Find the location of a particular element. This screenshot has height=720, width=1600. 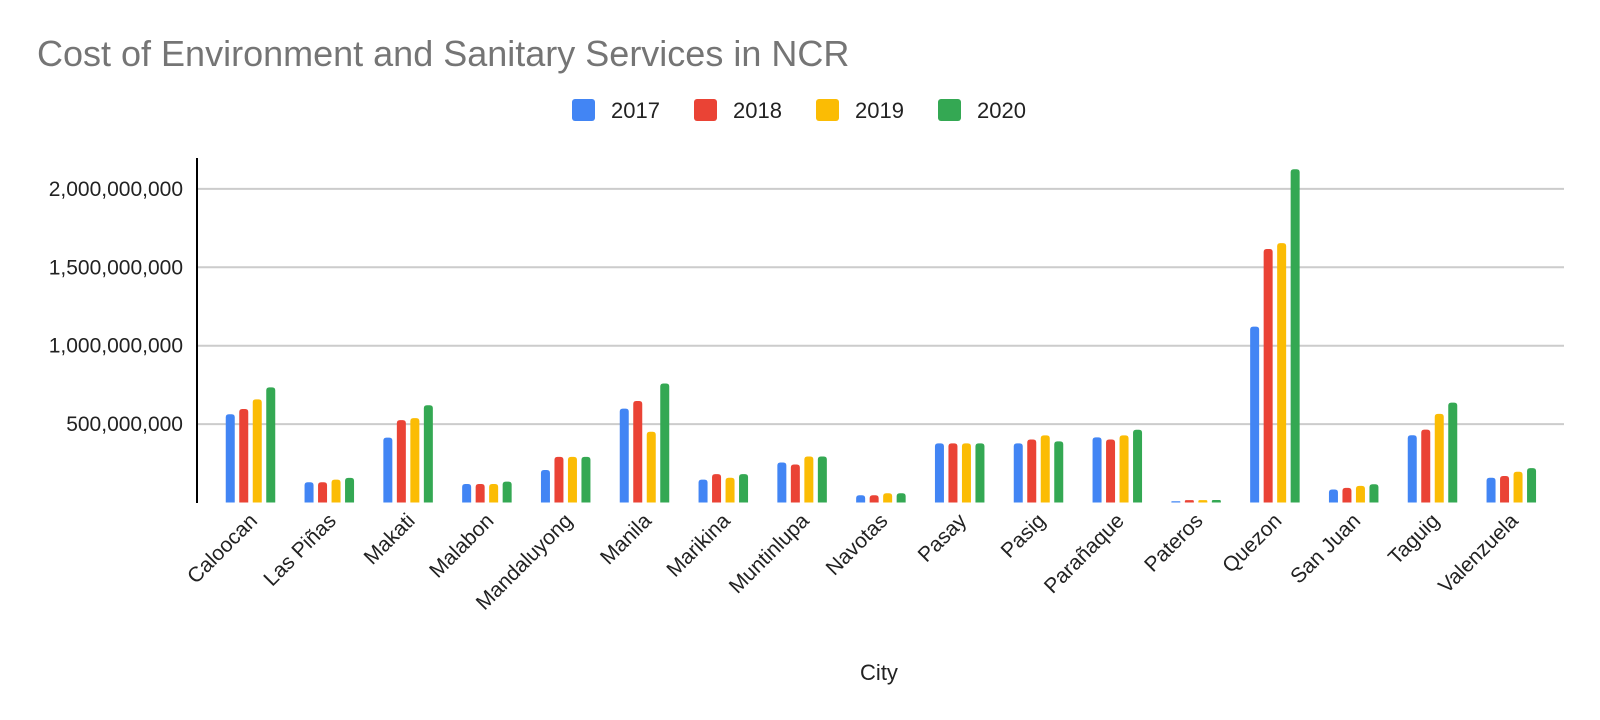

x-axis-title: City is located at coordinates (879, 672).